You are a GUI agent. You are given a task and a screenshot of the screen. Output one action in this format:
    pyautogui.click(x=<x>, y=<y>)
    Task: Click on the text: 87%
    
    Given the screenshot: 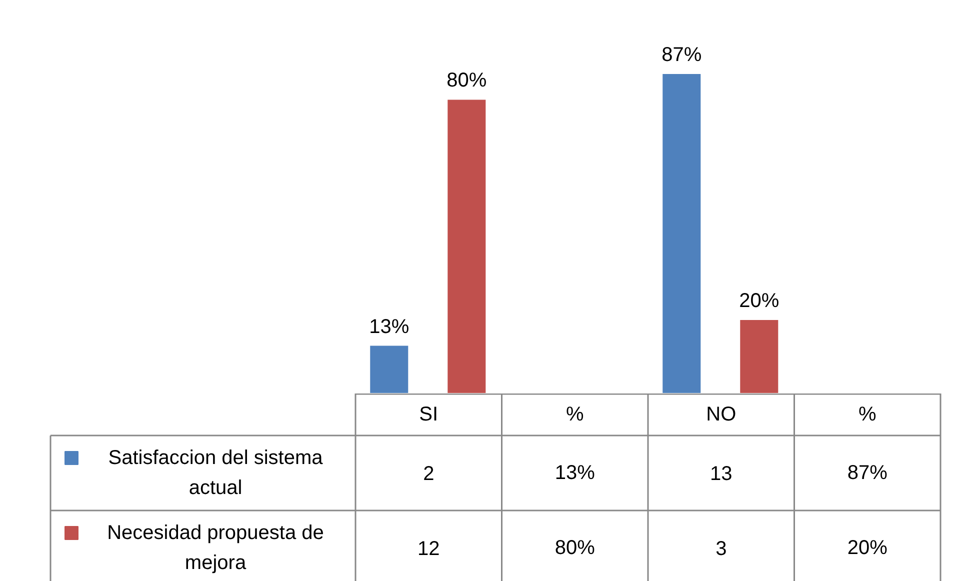 What is the action you would take?
    pyautogui.click(x=867, y=473)
    